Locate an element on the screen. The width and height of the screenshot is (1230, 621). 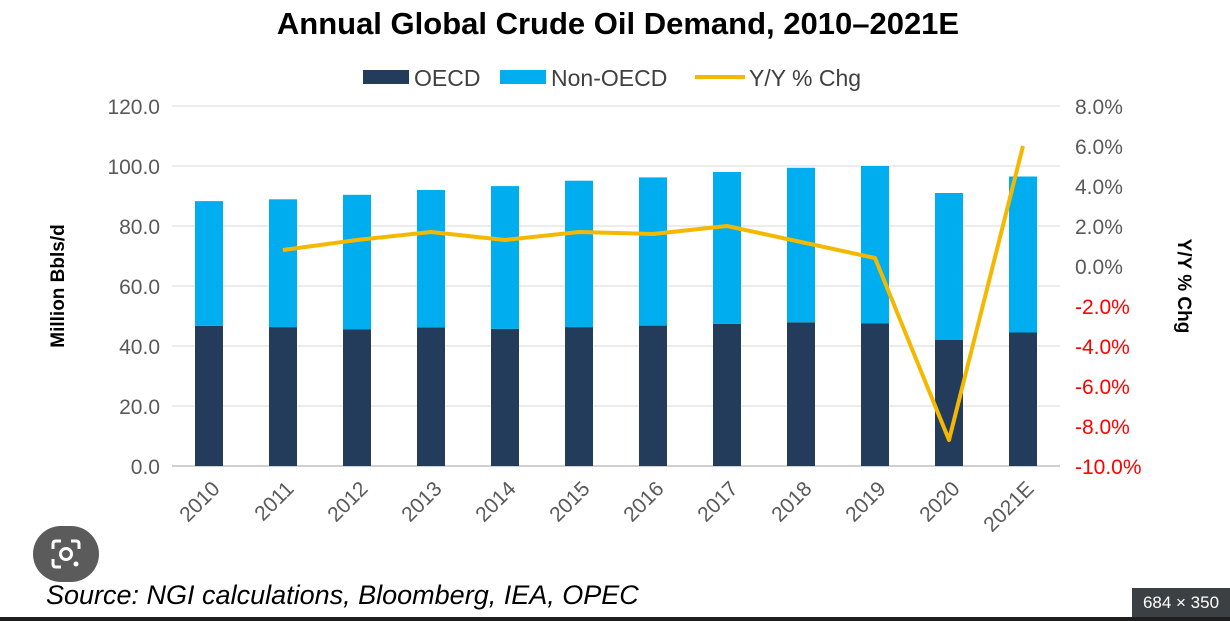
x-tick-label: 2013 is located at coordinates (421, 501).